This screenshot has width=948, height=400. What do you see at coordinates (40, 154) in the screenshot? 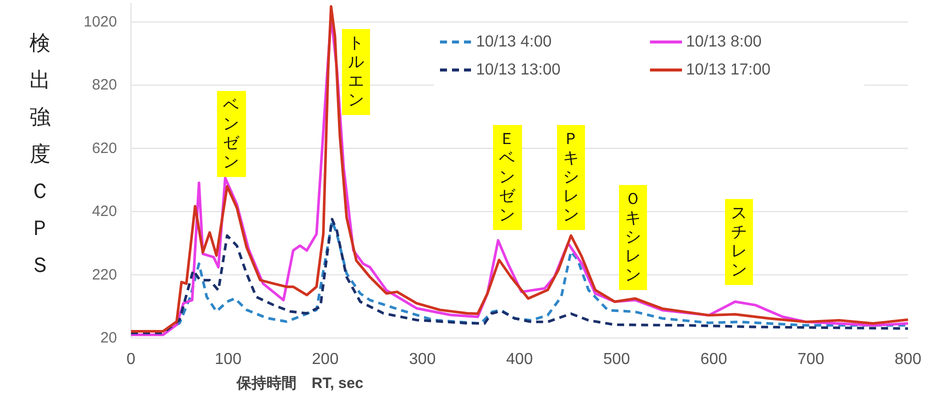
I see `y-axis-title: 検出強度ＣＰＳ` at bounding box center [40, 154].